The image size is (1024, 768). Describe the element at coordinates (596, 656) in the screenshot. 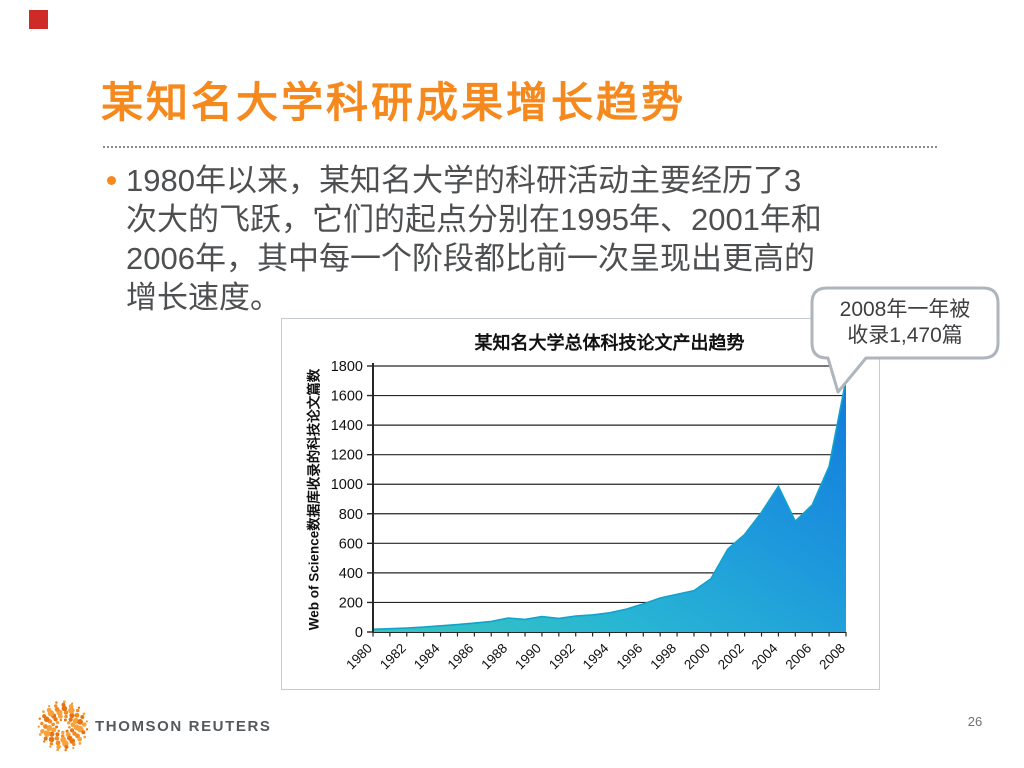

I see `x-tick-label-1994: 1994` at that location.